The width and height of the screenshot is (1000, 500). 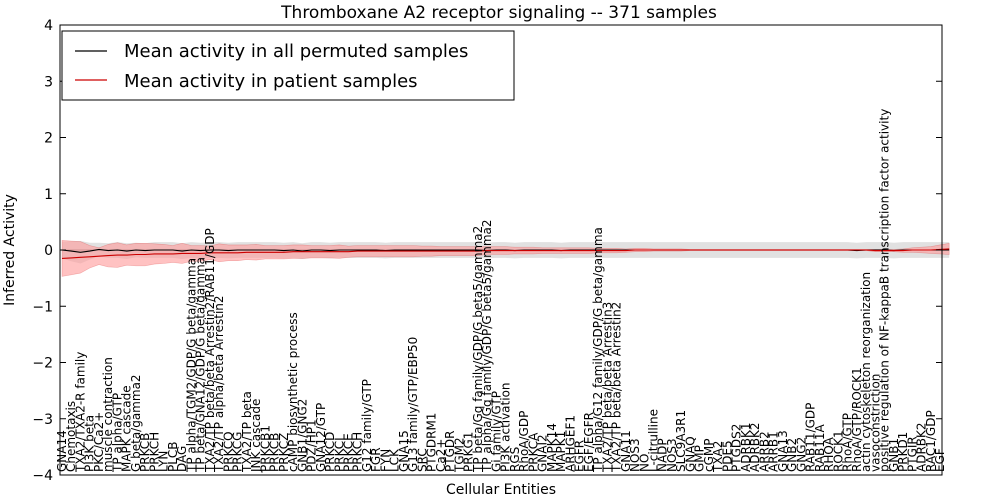 What do you see at coordinates (247, 432) in the screenshot?
I see `x-tick-label: TXA2/TP beta` at bounding box center [247, 432].